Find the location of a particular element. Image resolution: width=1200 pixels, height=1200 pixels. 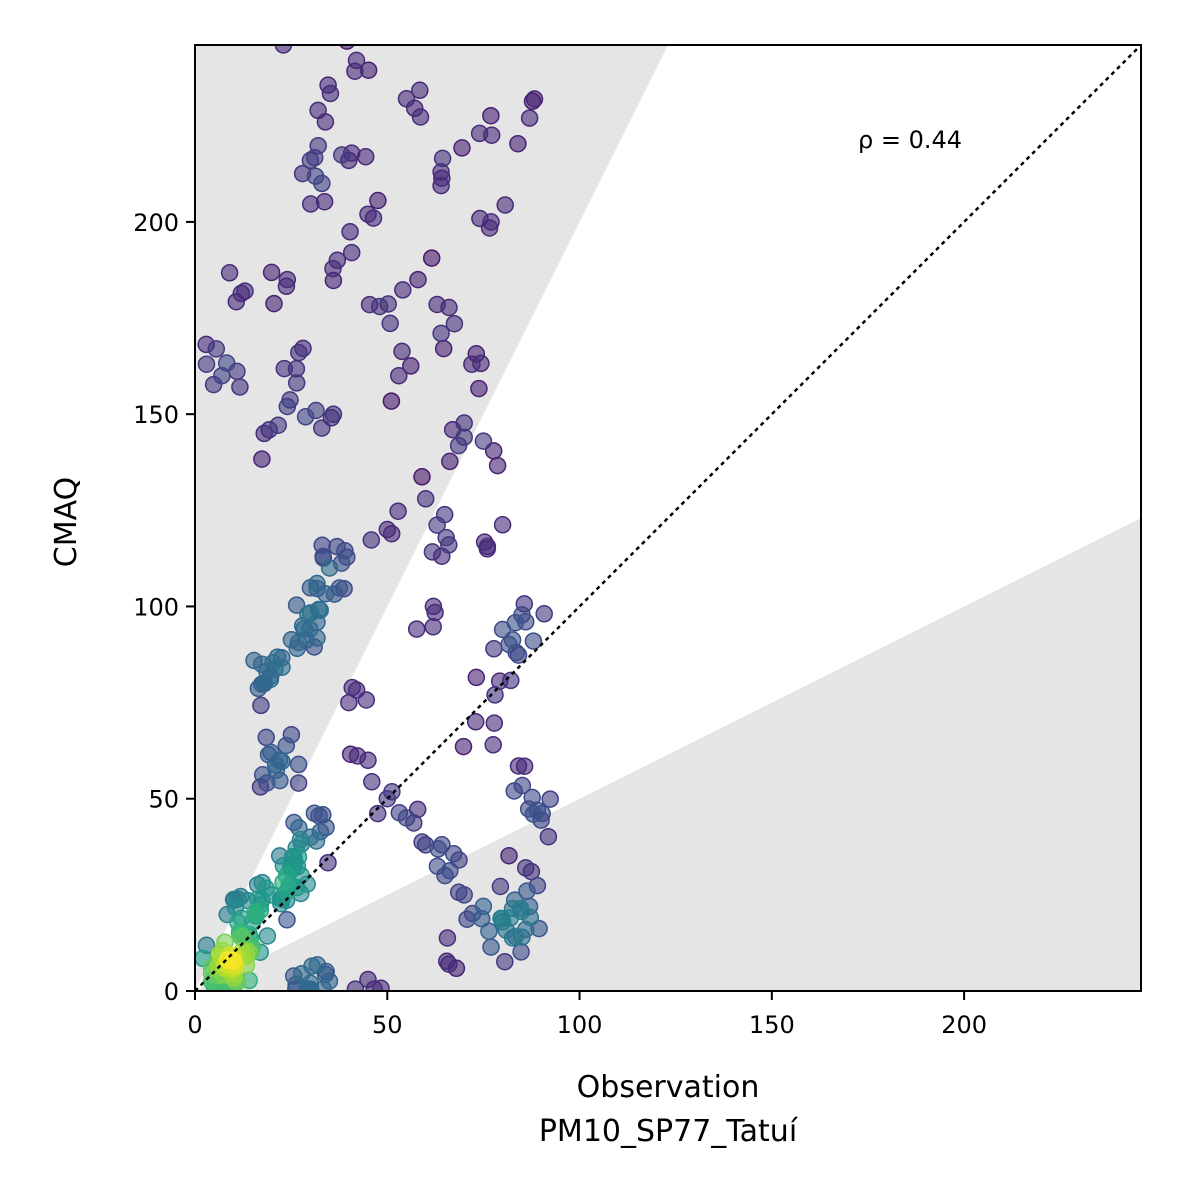

rho-annotation: ρ = 0.44 is located at coordinates (910, 140).